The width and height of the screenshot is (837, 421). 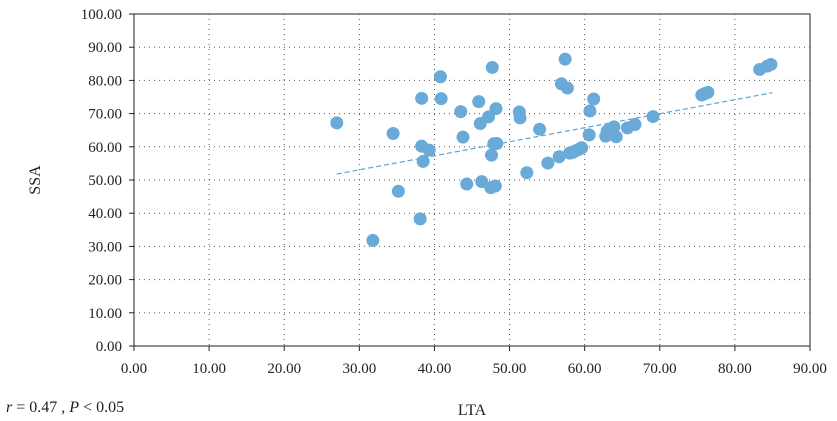 What do you see at coordinates (105, 115) in the screenshot?
I see `y-tick-label: 70.00` at bounding box center [105, 115].